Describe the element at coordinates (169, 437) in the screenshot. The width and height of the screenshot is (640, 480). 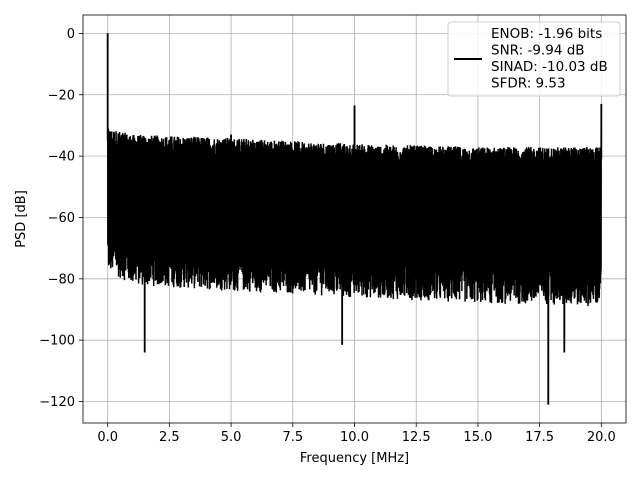
I see `x-tick-label: 2.5` at that location.